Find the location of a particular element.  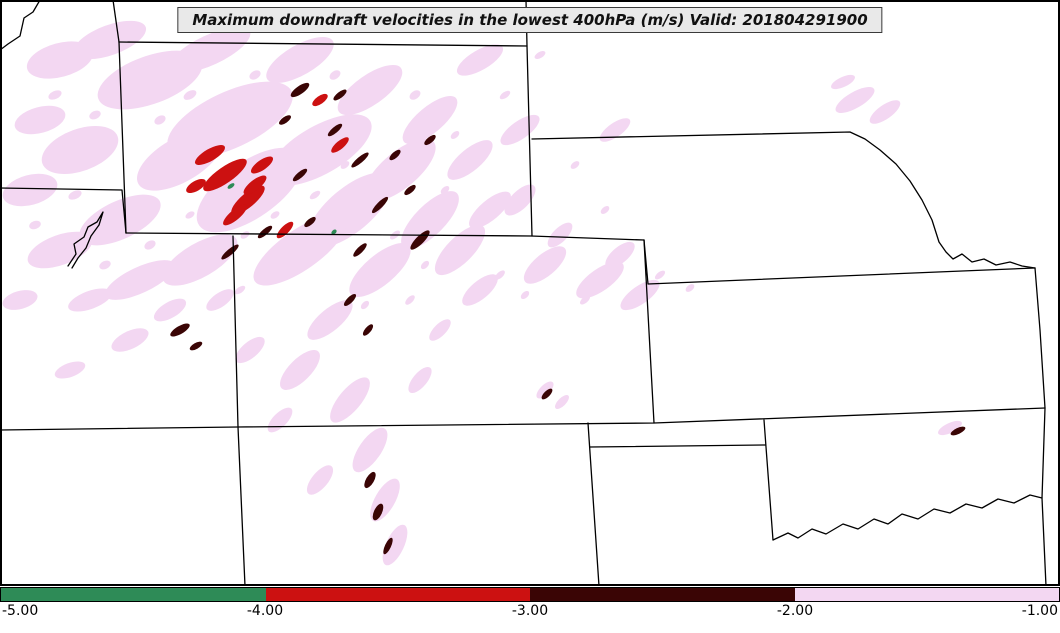

border-idaho-montana is located at coordinates (20, 25).